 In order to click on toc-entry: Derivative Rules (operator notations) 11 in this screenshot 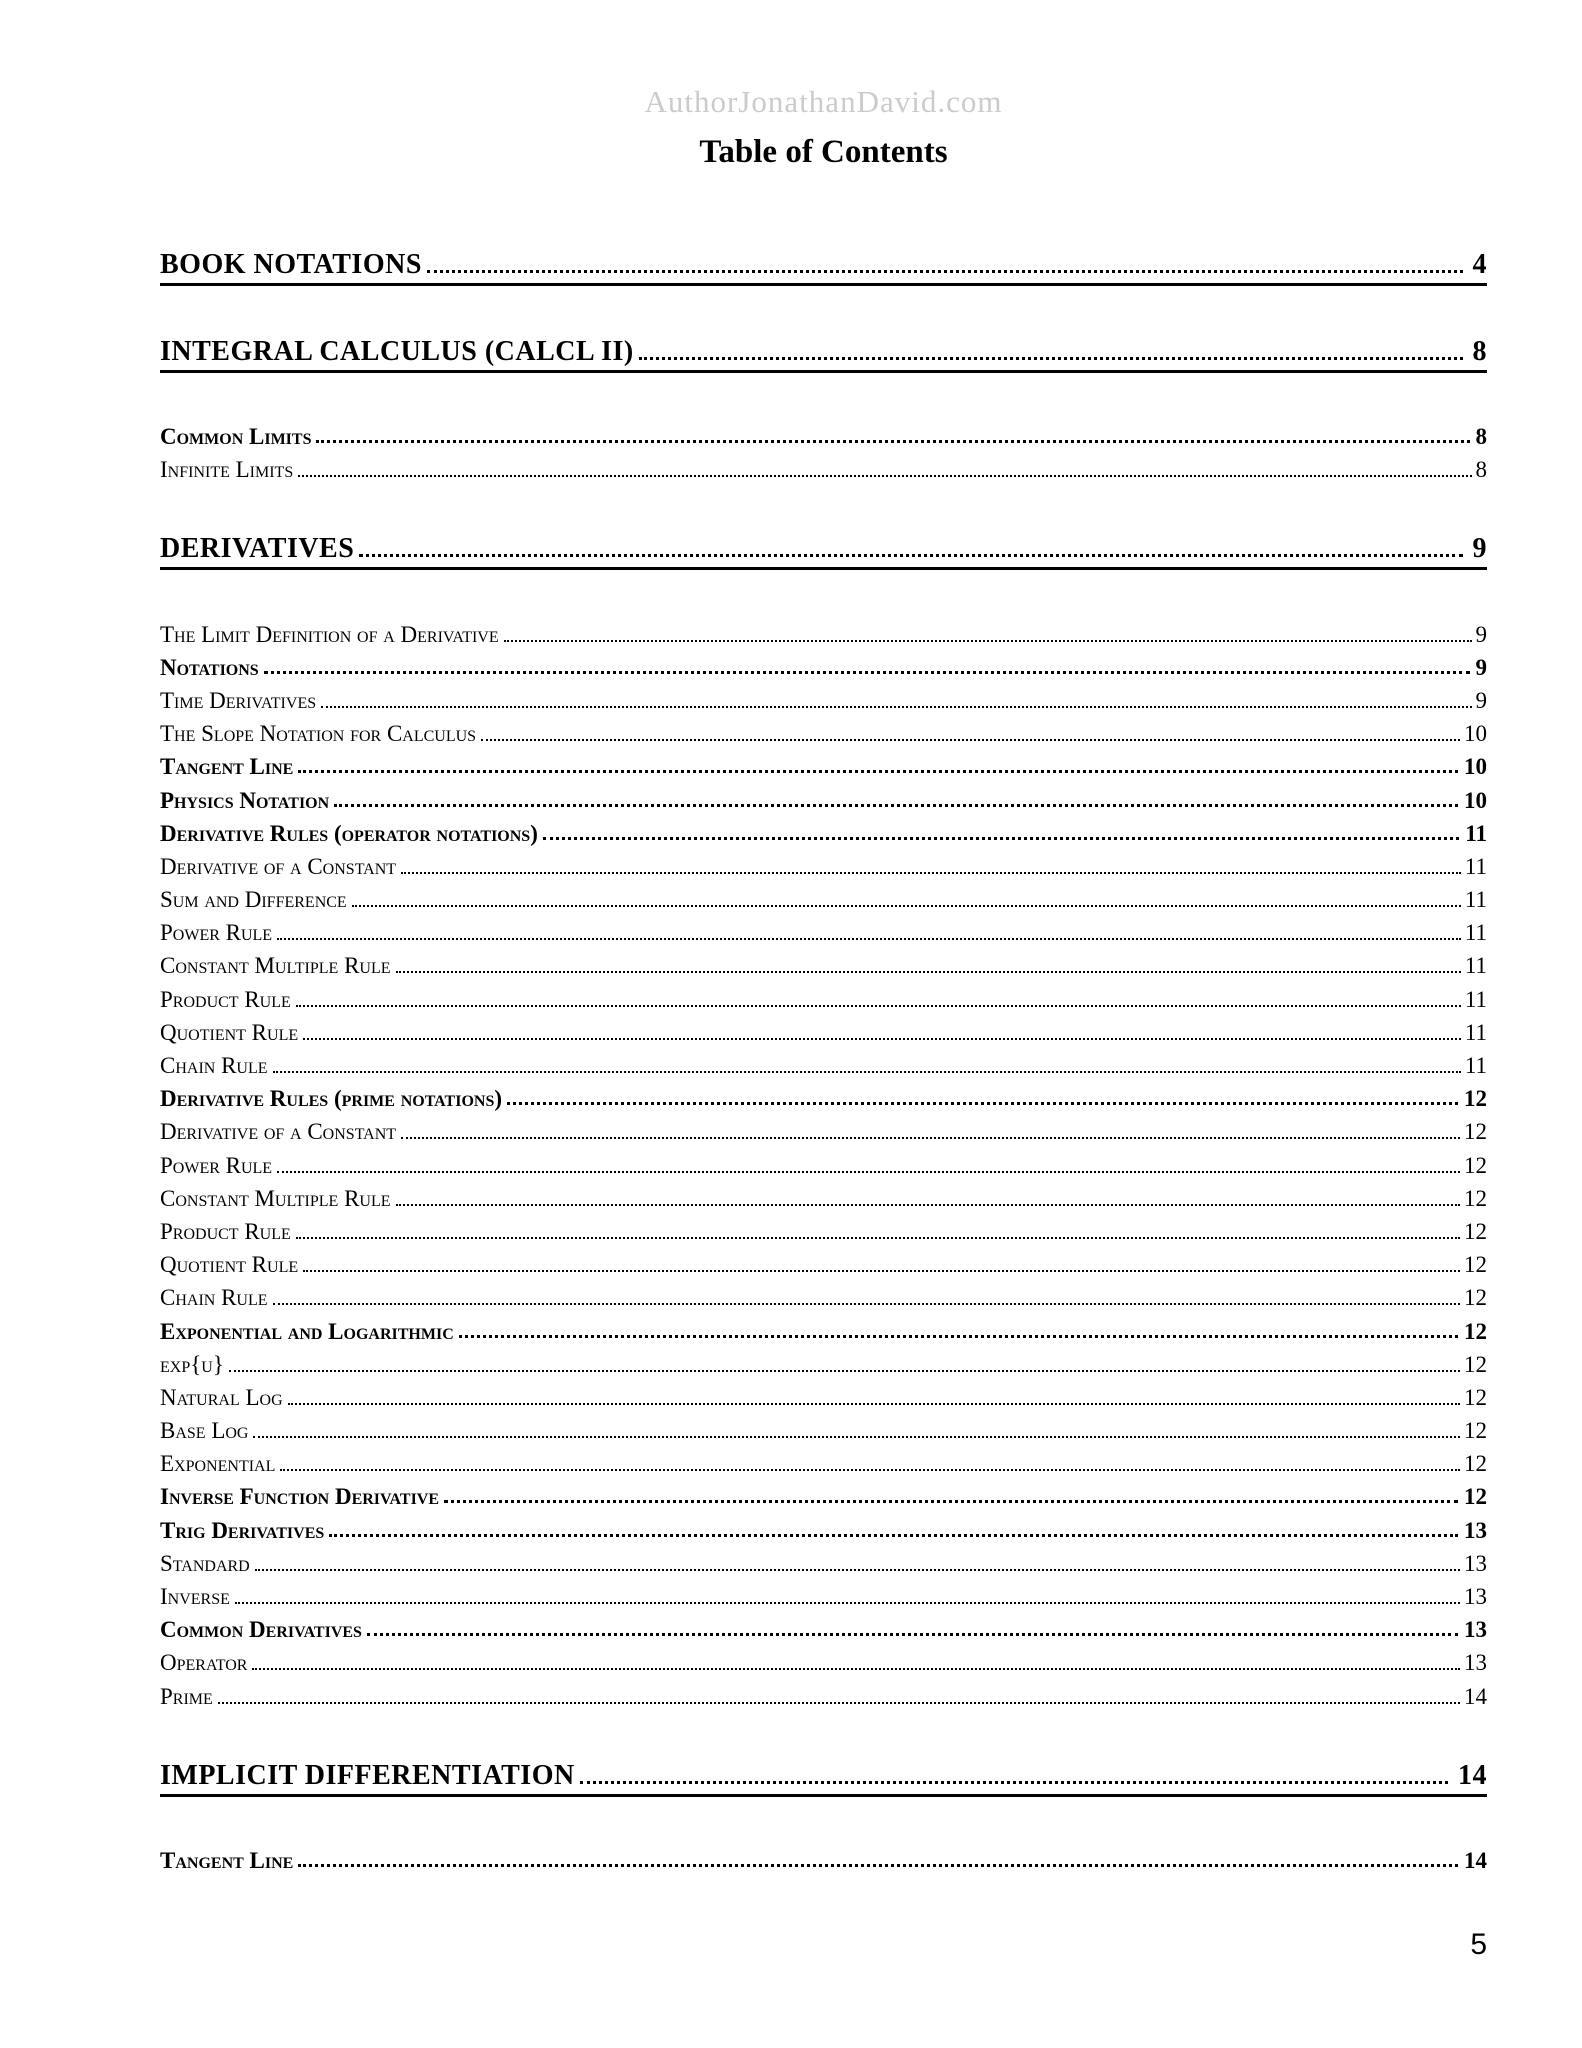, I will do `click(823, 830)`.